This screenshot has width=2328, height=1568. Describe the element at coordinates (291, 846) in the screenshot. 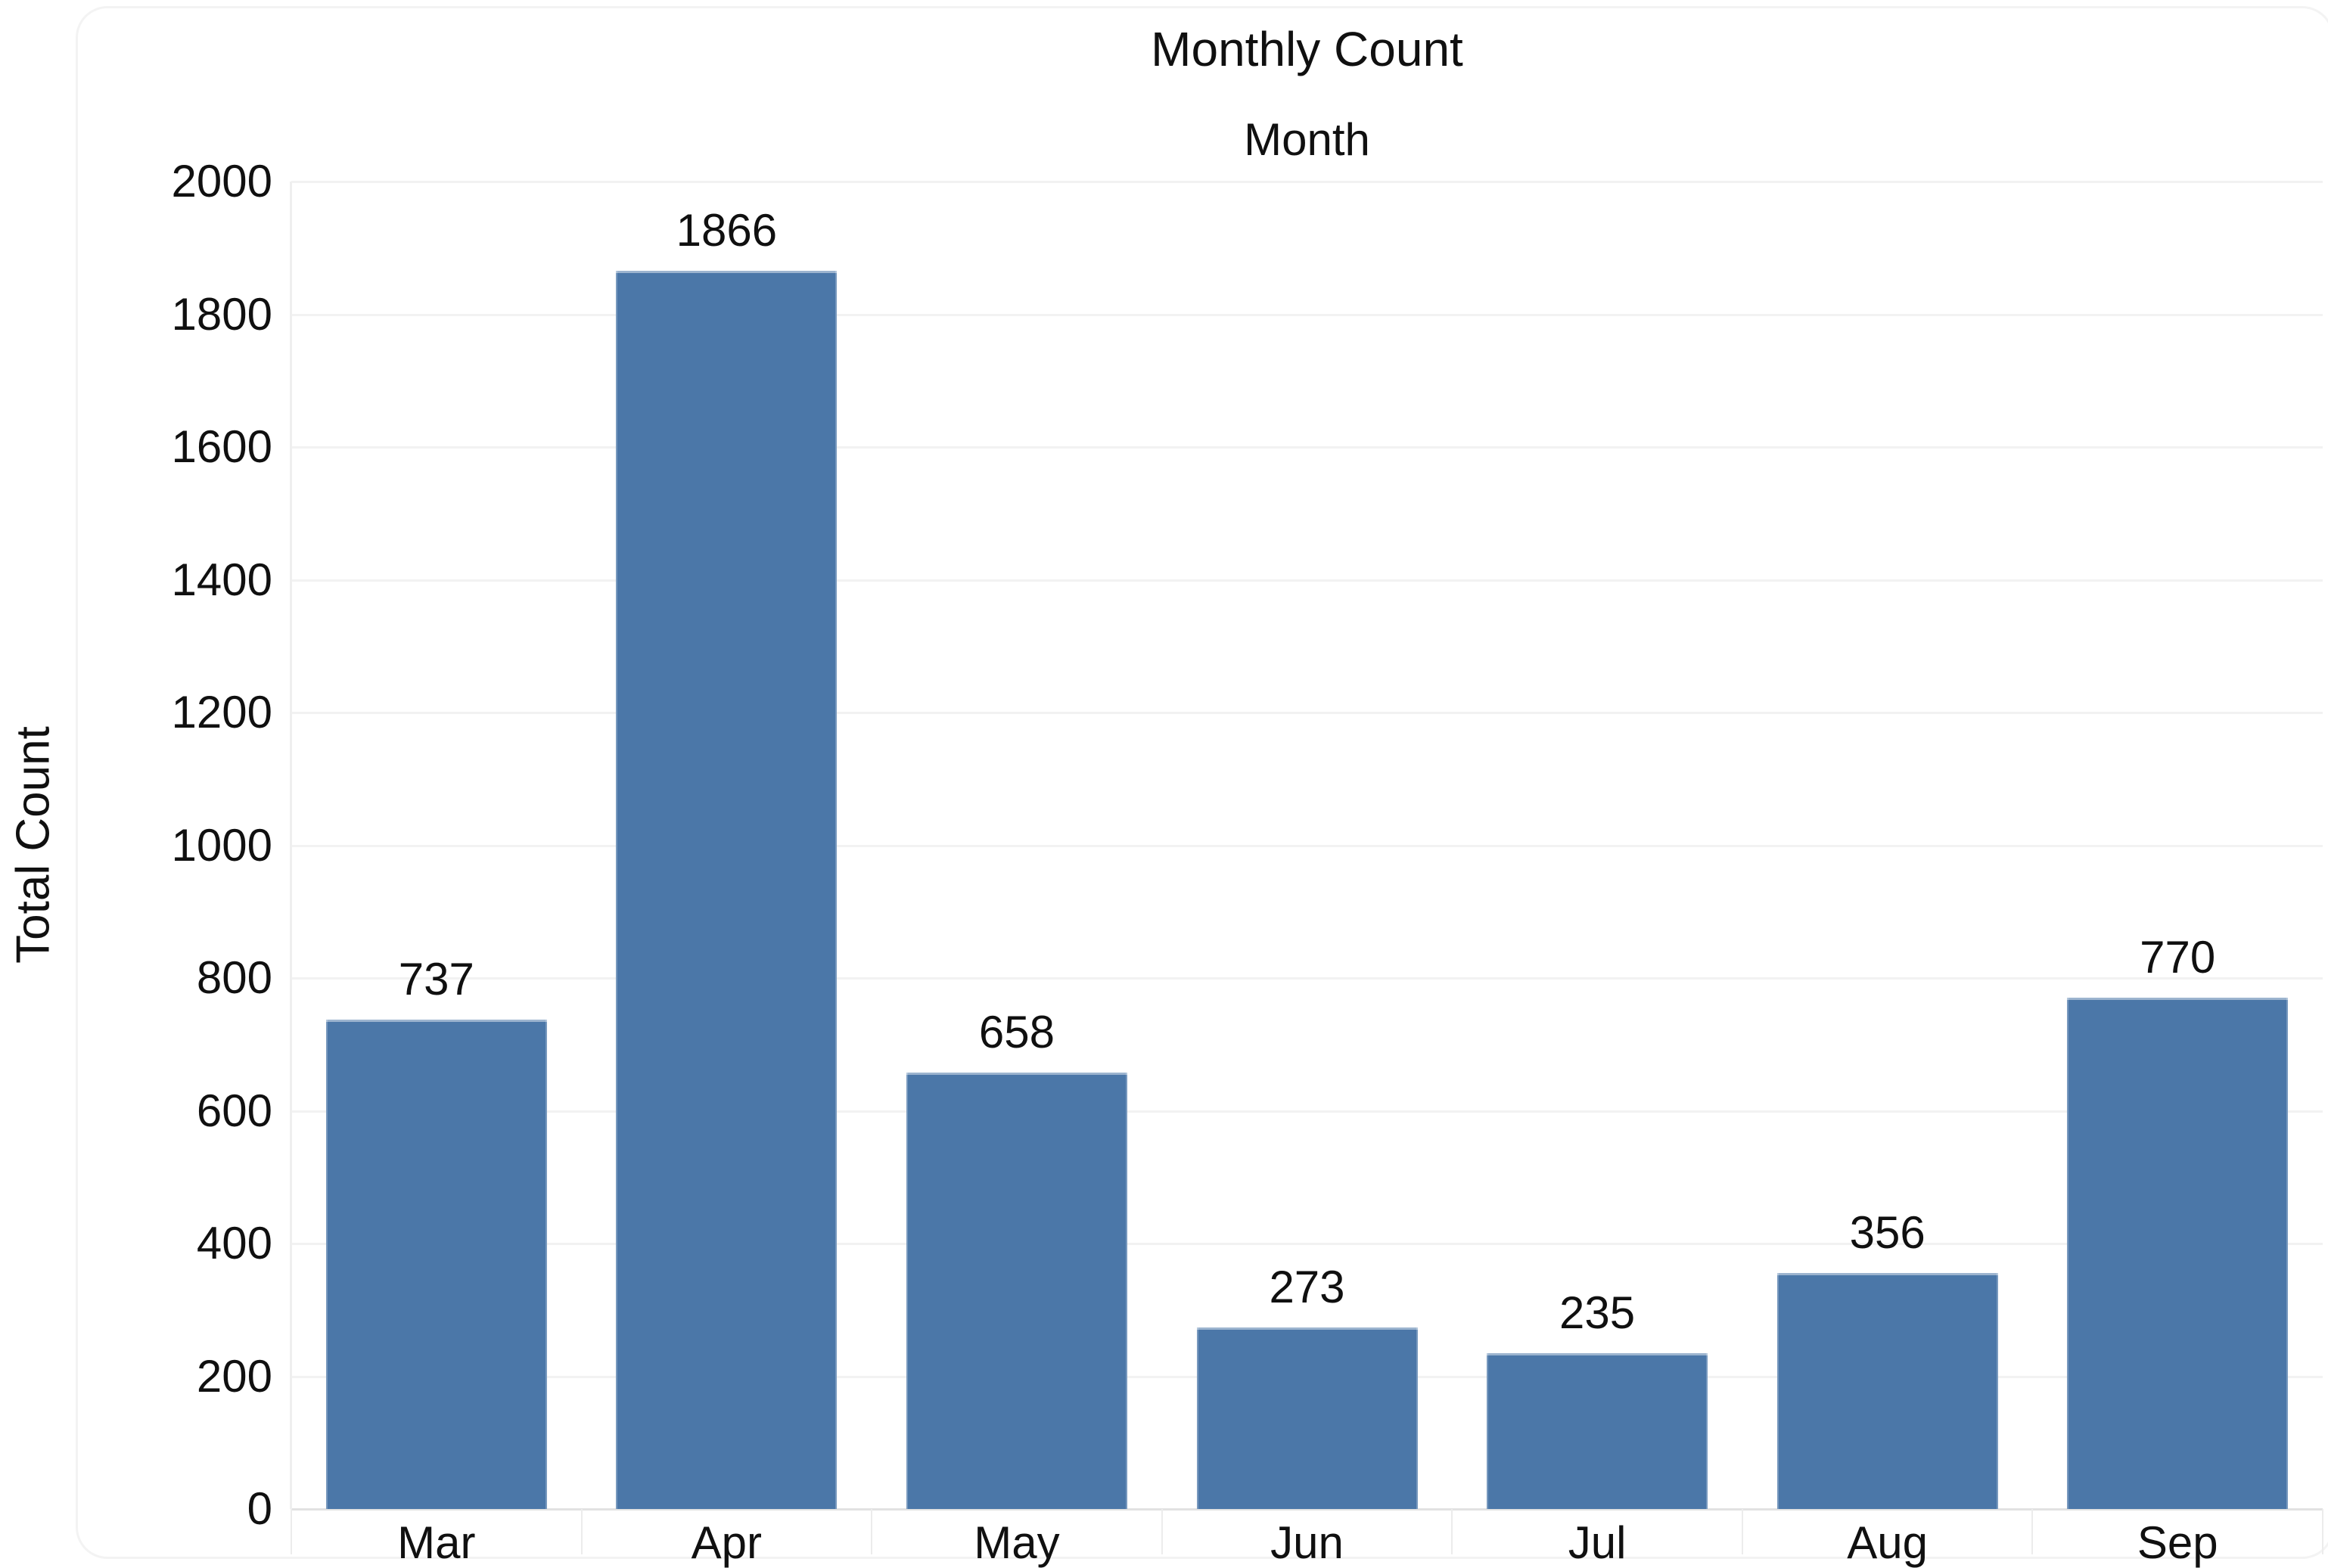

I see `y-axis-line` at that location.